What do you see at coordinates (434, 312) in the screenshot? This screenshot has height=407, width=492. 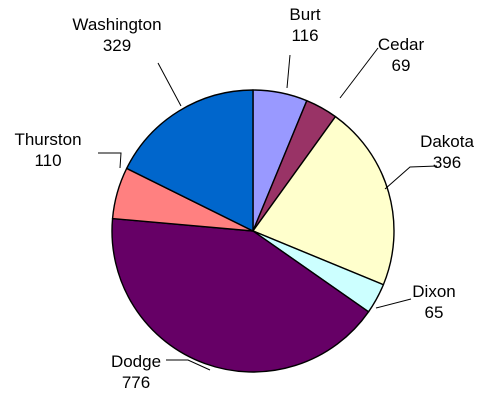 I see `data-label-value-dixon: 65` at bounding box center [434, 312].